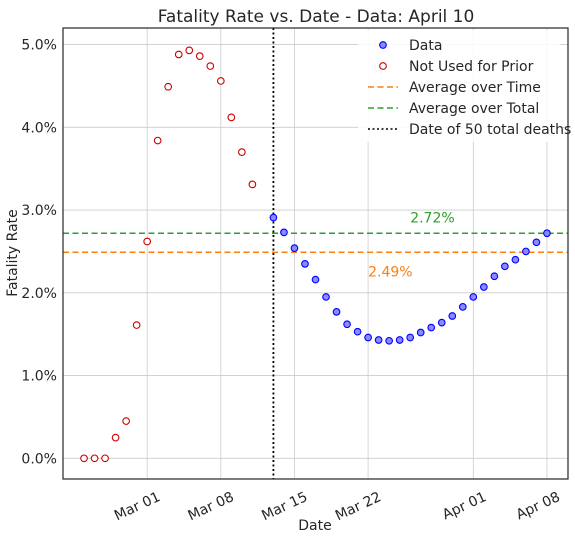 This screenshot has height=540, width=575. I want to click on y-tick-label: 4.0%, so click(39, 128).